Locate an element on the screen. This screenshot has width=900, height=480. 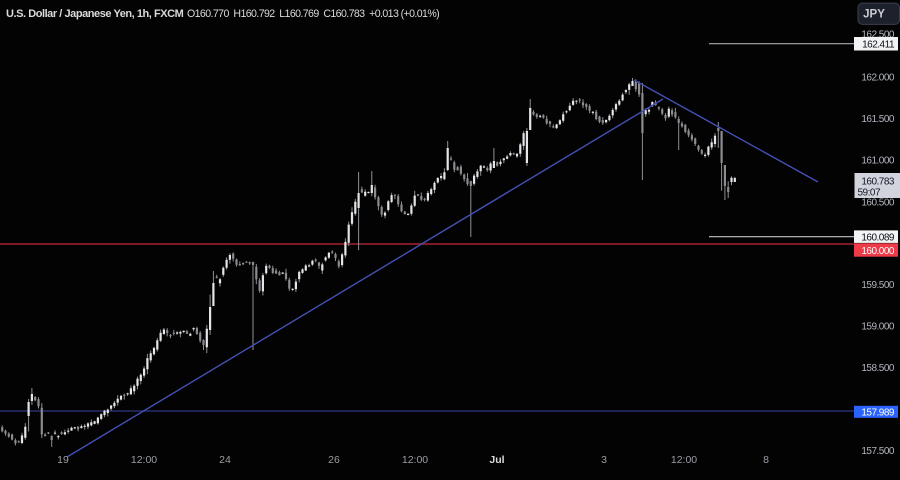
svg-text: 157.989 is located at coordinates (878, 412).